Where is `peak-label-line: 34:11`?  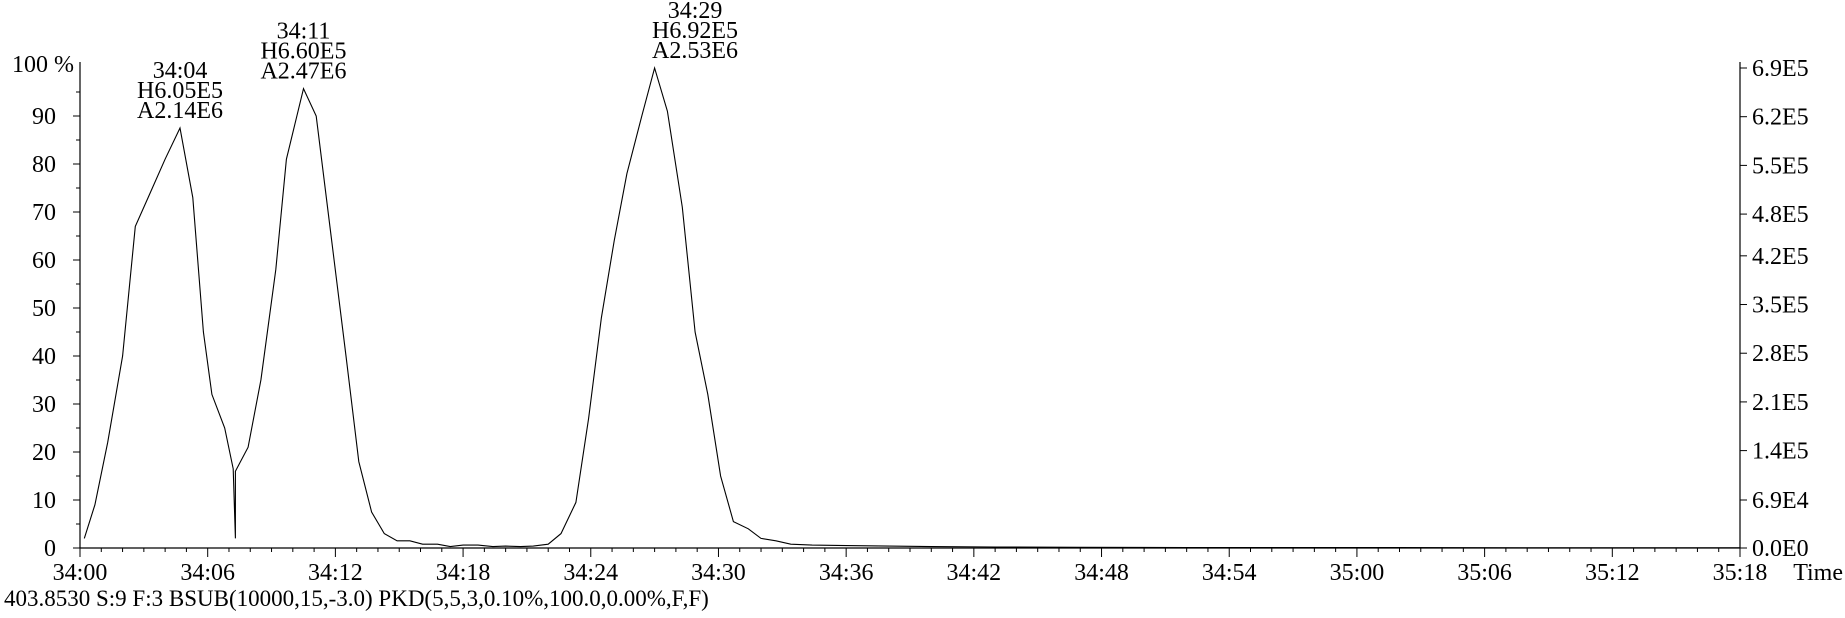
peak-label-line: 34:11 is located at coordinates (304, 32).